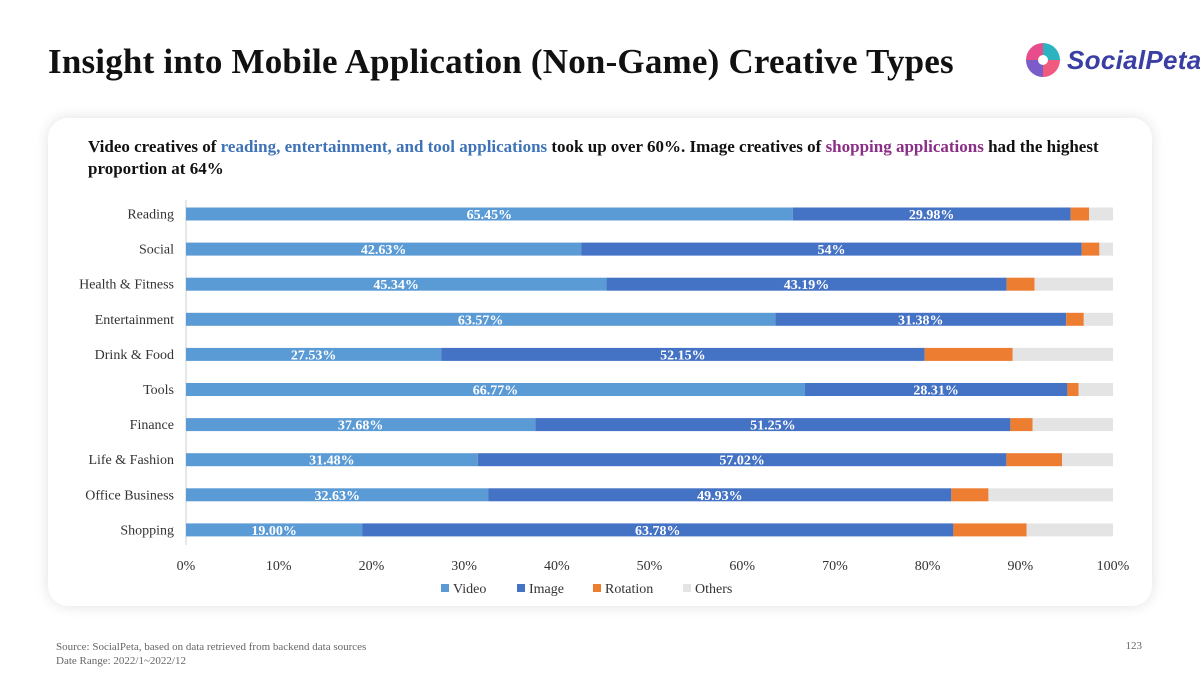 The height and width of the screenshot is (675, 1200). What do you see at coordinates (904, 146) in the screenshot?
I see `subtitle-highlight-shopping: shopping applications` at bounding box center [904, 146].